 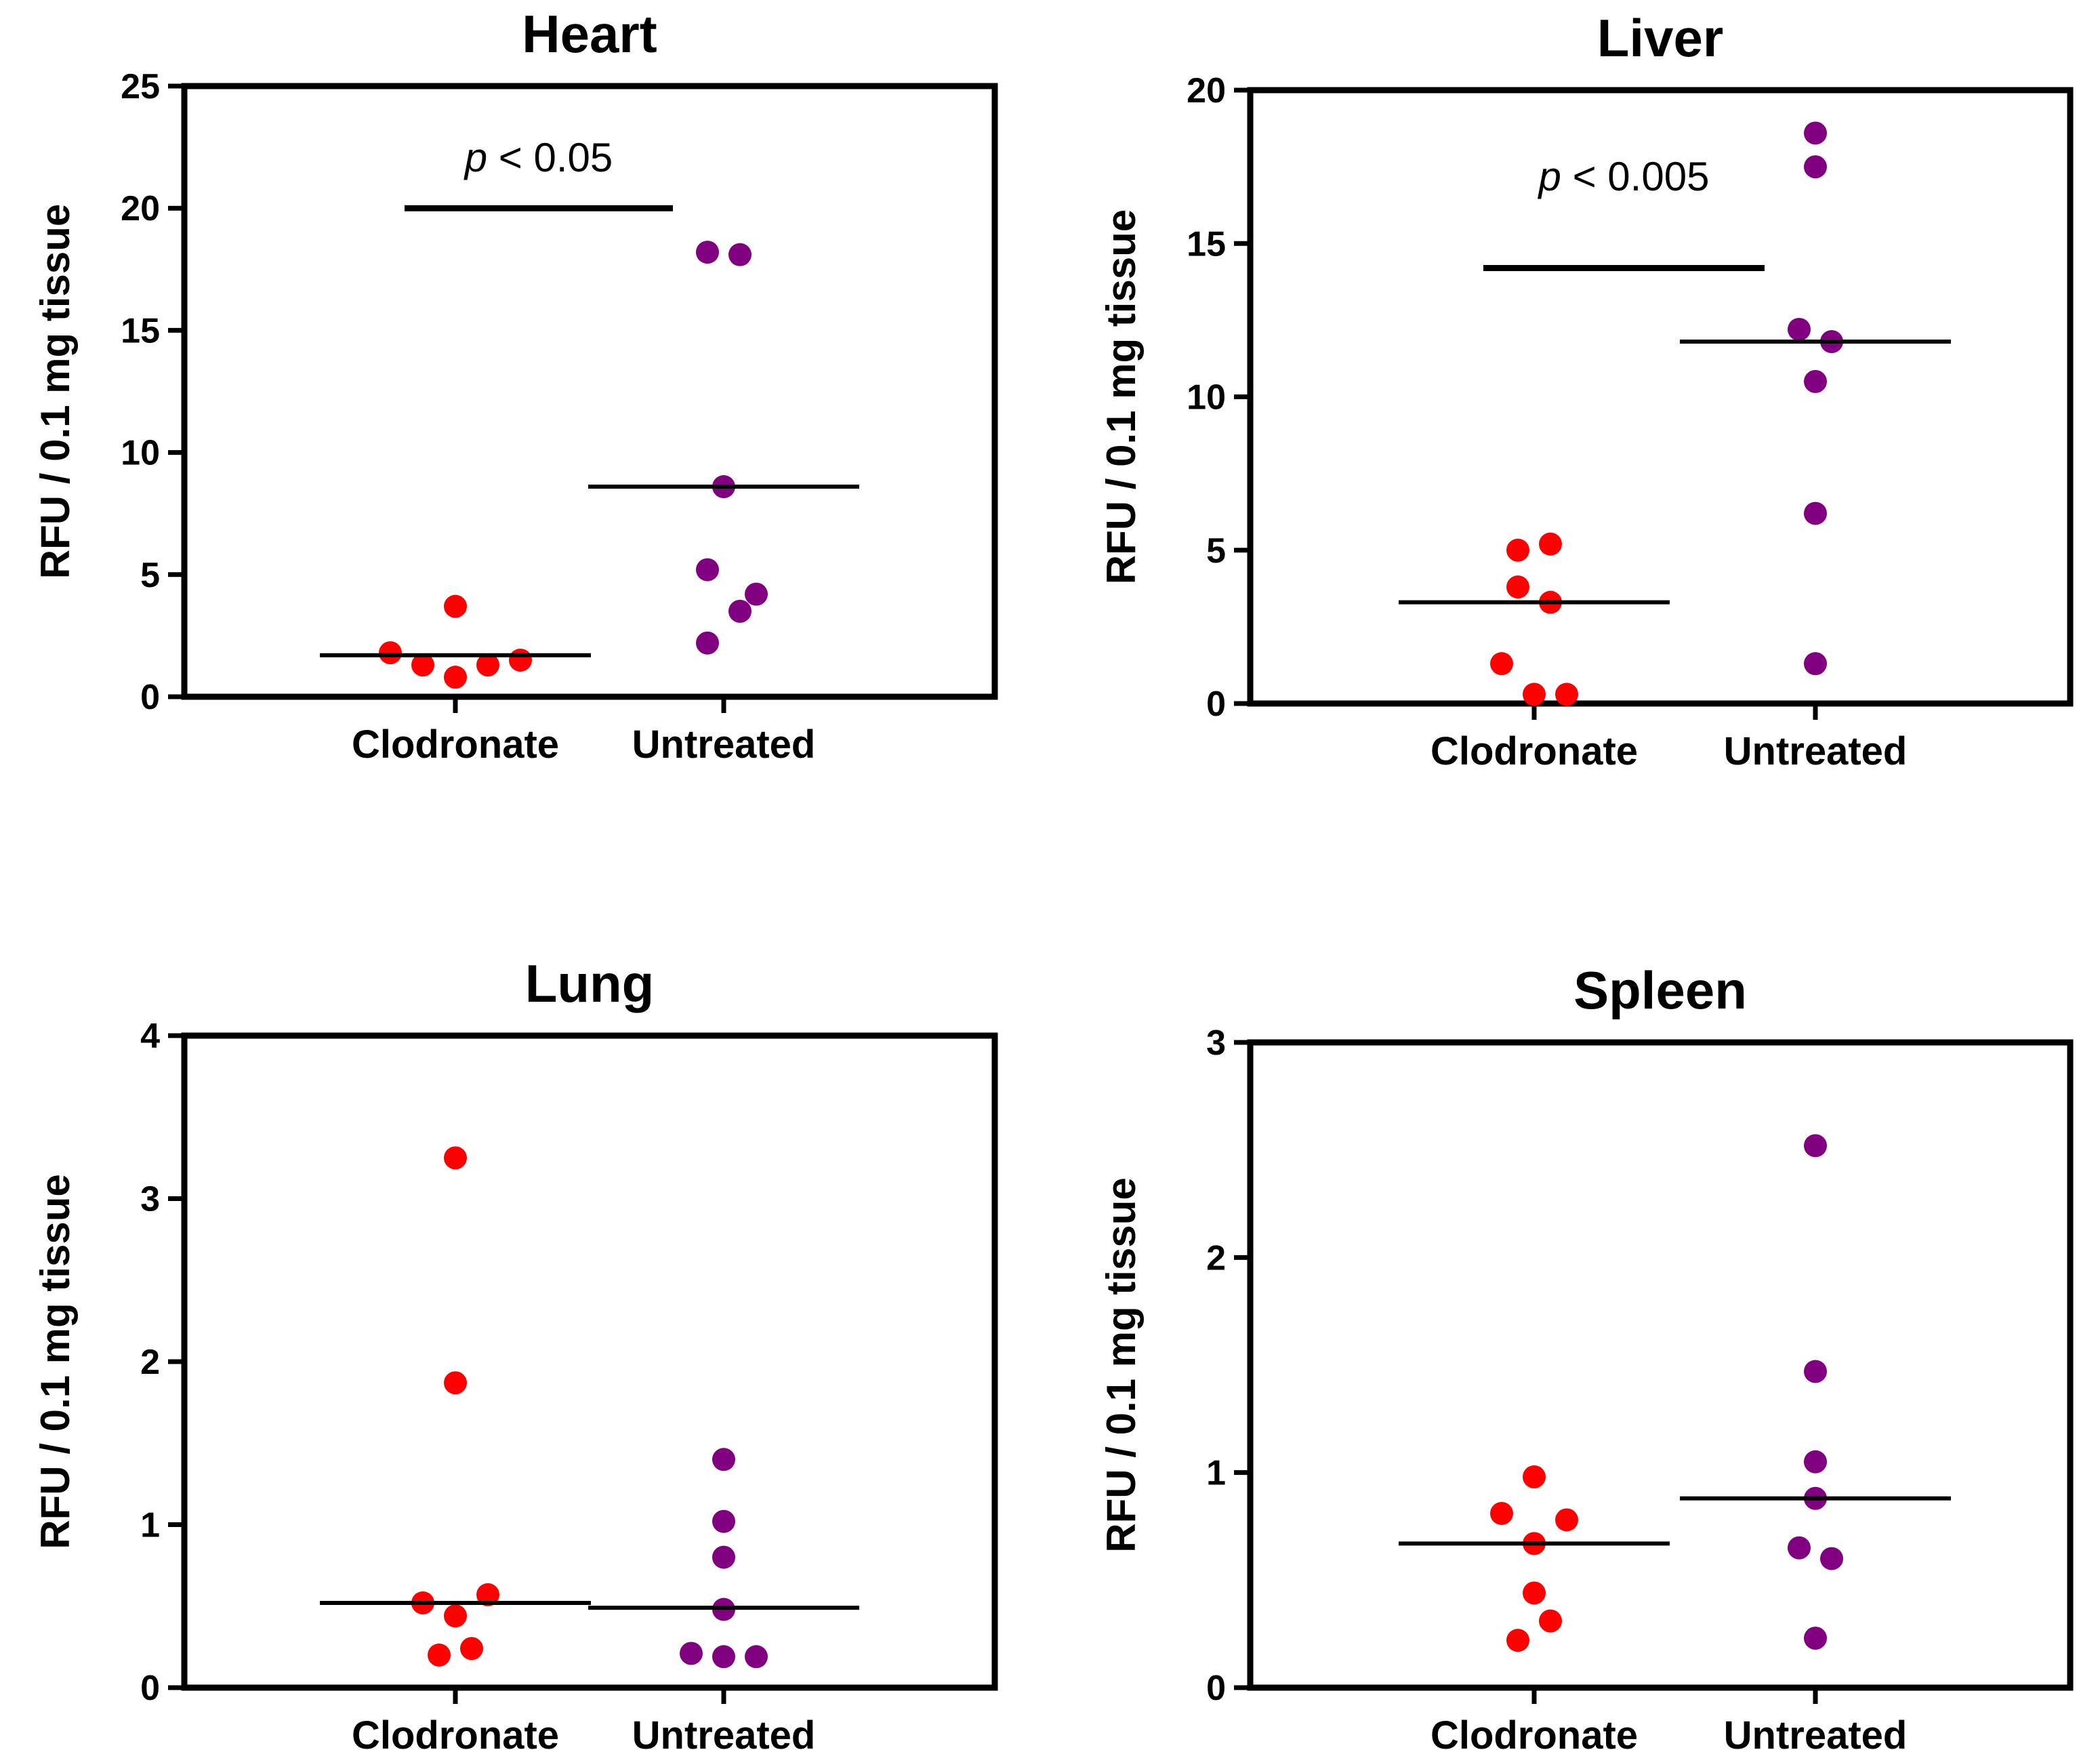 What do you see at coordinates (590, 983) in the screenshot?
I see `chart-title: Lung` at bounding box center [590, 983].